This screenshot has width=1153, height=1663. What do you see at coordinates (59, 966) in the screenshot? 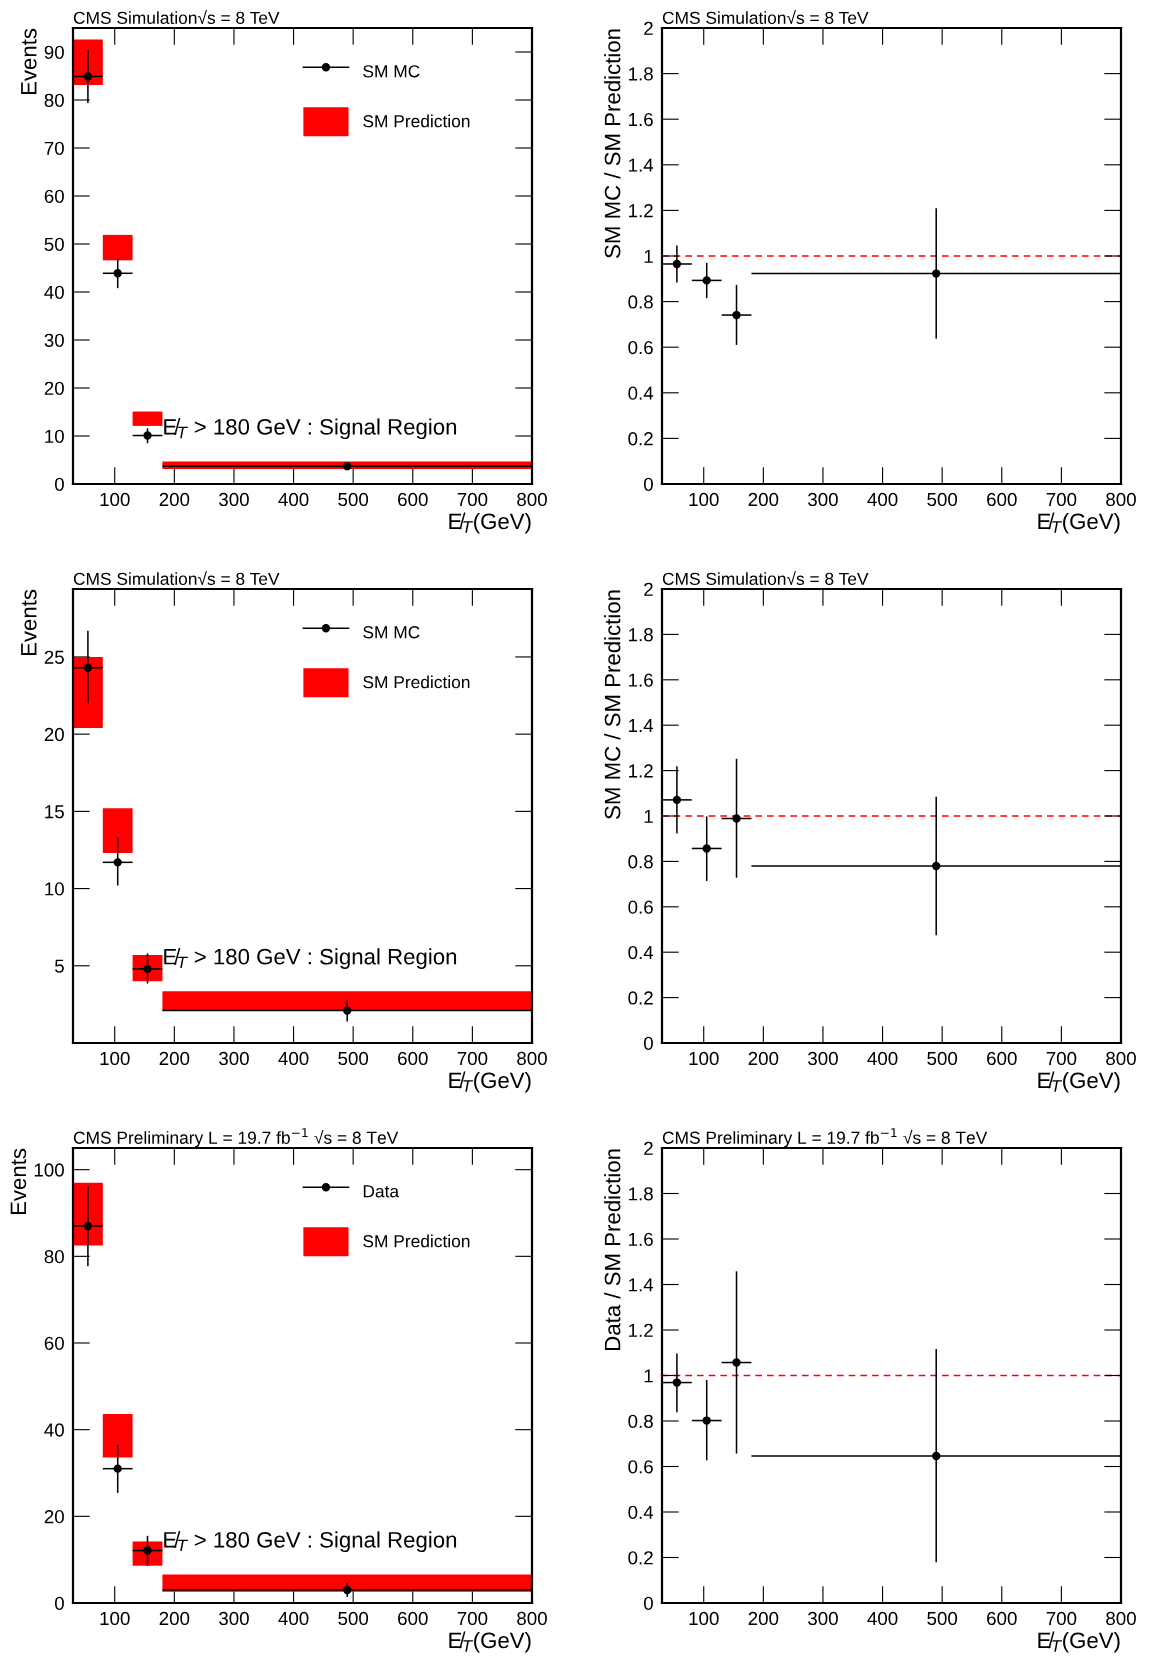
I see `y-tick-label: 5` at bounding box center [59, 966].